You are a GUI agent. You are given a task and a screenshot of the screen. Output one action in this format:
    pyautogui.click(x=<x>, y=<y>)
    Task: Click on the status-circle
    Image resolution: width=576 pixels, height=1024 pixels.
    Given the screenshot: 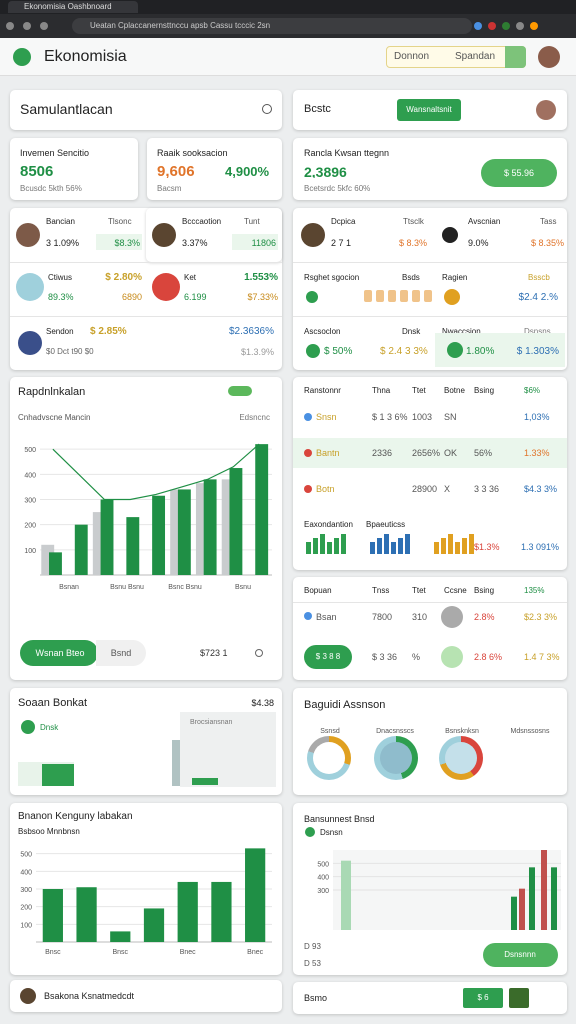 What is the action you would take?
    pyautogui.click(x=452, y=617)
    